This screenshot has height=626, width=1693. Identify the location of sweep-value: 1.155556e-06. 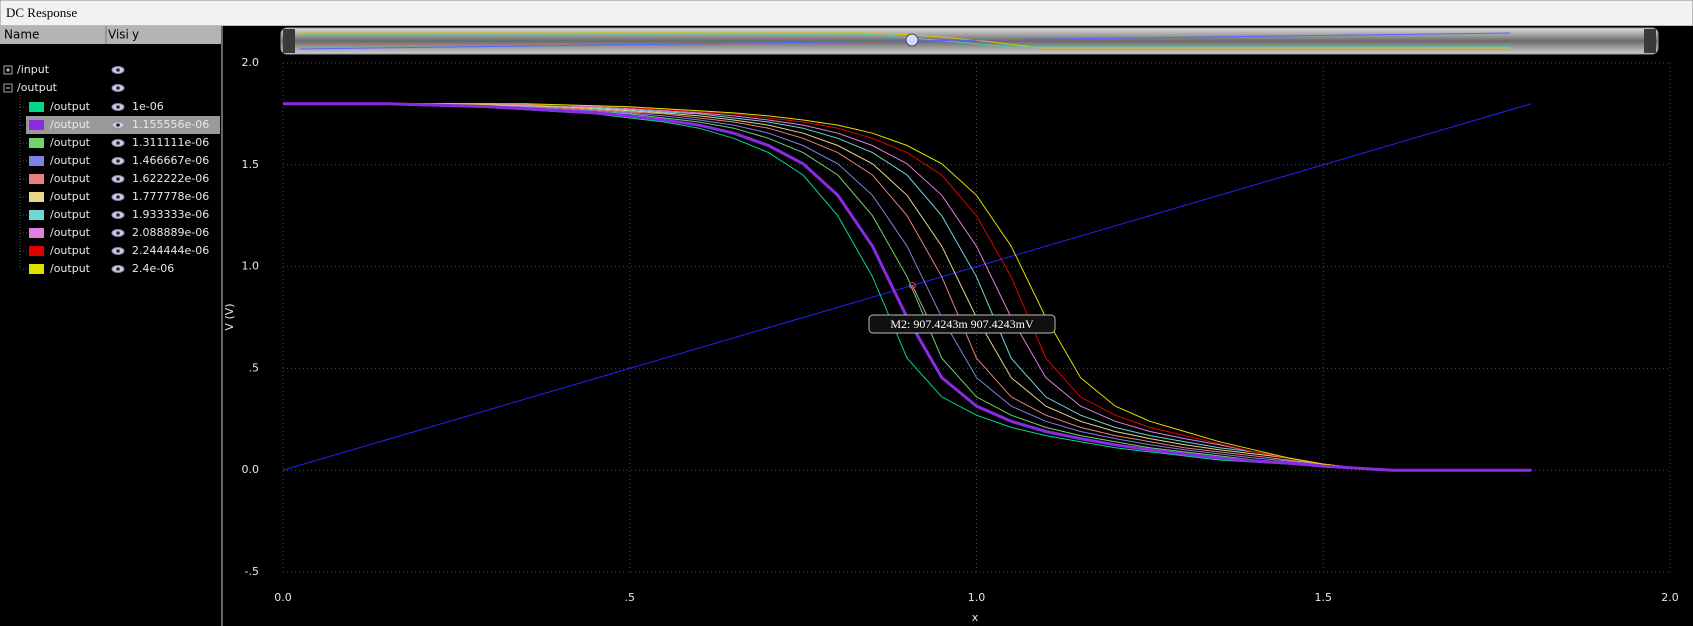
(170, 124).